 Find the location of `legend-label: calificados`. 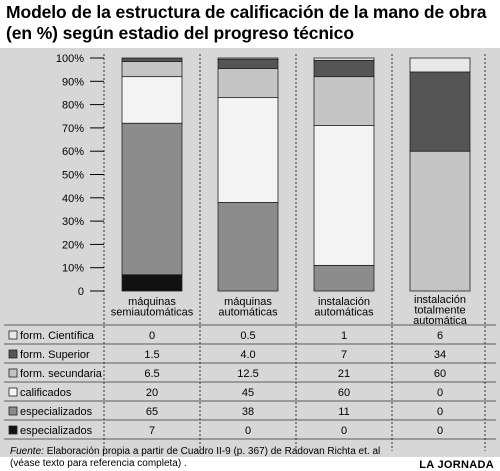

legend-label: calificados is located at coordinates (46, 393).